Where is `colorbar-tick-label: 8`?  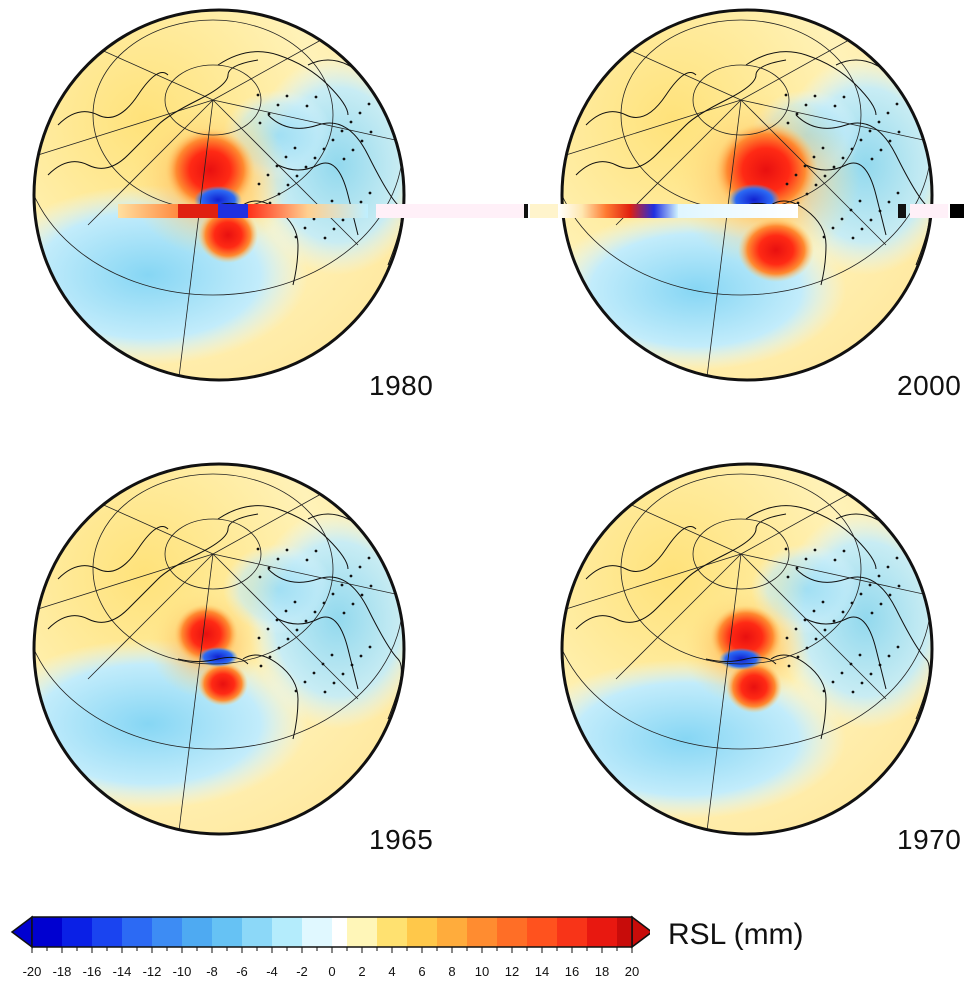 colorbar-tick-label: 8 is located at coordinates (452, 971).